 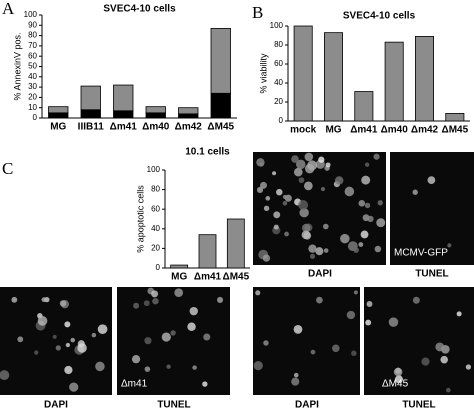 I want to click on panel-letter: A, so click(x=8, y=9).